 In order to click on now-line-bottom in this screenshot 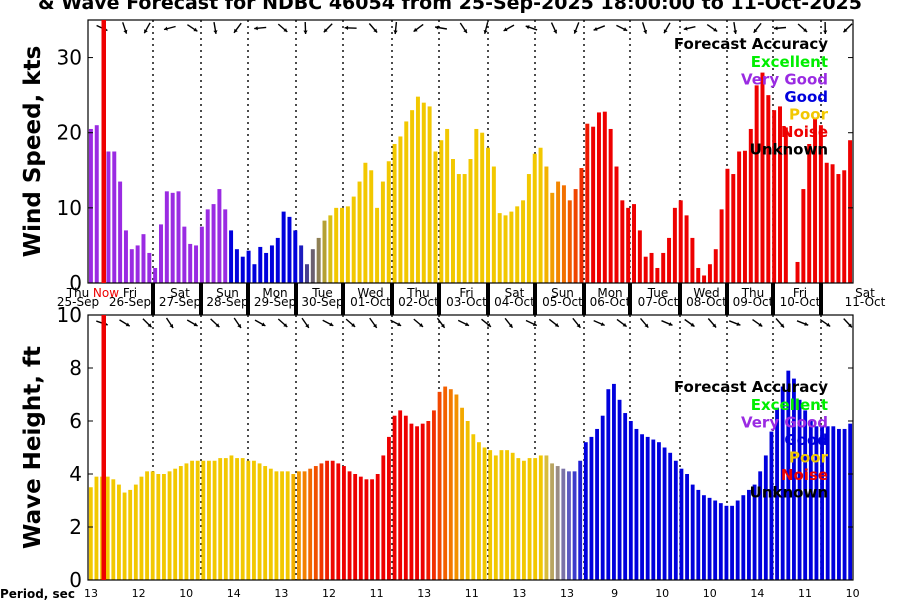, I will do `click(103, 447)`.